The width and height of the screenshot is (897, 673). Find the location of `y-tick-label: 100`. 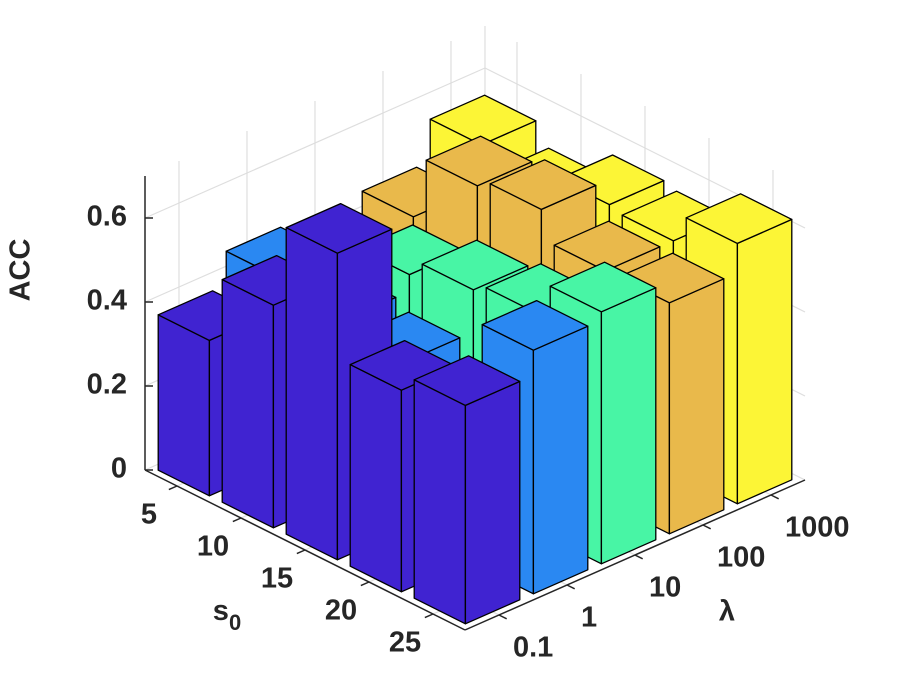

y-tick-label: 100 is located at coordinates (741, 558).